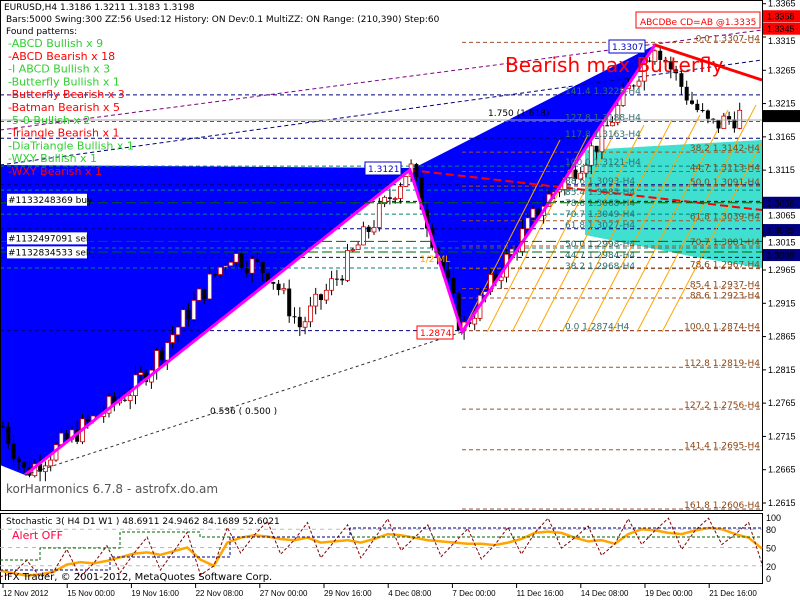 Image resolution: width=800 pixels, height=600 pixels. What do you see at coordinates (50, 201) in the screenshot?
I see `order-label: #1133248369 buy` at bounding box center [50, 201].